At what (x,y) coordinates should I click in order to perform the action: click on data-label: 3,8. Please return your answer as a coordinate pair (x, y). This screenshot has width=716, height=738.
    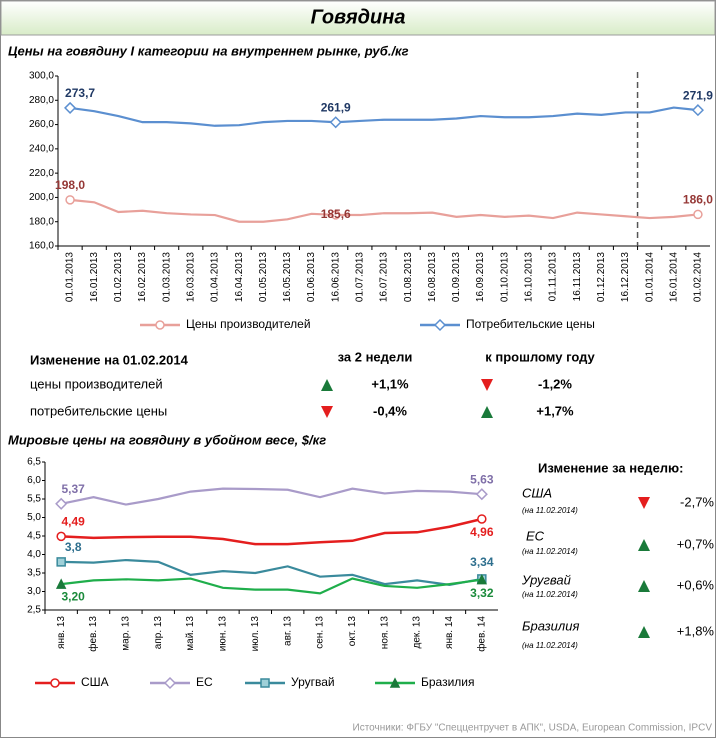
    Looking at the image, I should click on (73, 547).